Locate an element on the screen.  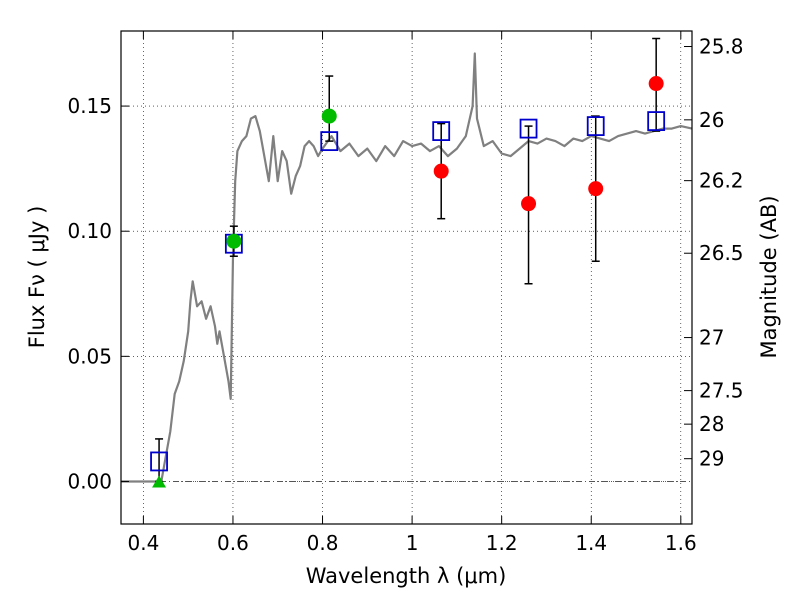
y-tick-label: 0.00 is located at coordinates (89, 481).